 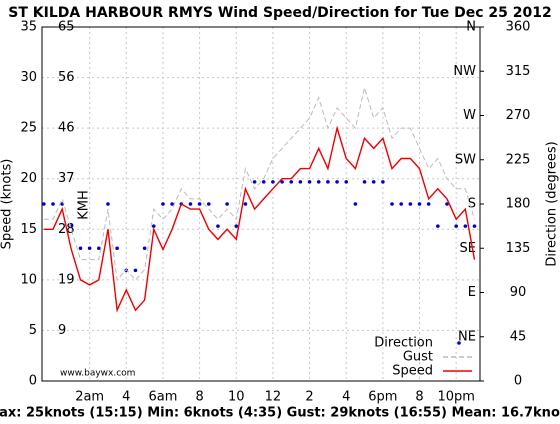 What do you see at coordinates (472, 292) in the screenshot?
I see `compass-label: E` at bounding box center [472, 292].